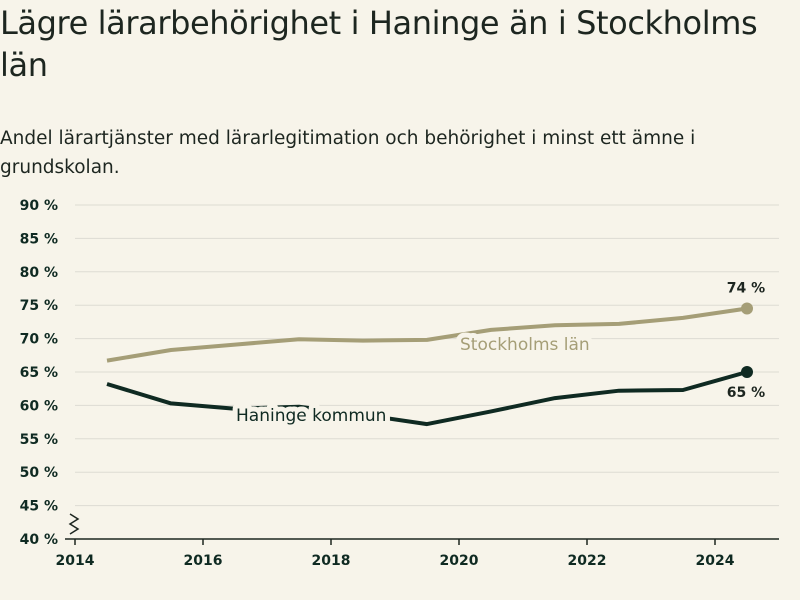 The width and height of the screenshot is (800, 600). What do you see at coordinates (427, 398) in the screenshot?
I see `series-line-haninge` at bounding box center [427, 398].